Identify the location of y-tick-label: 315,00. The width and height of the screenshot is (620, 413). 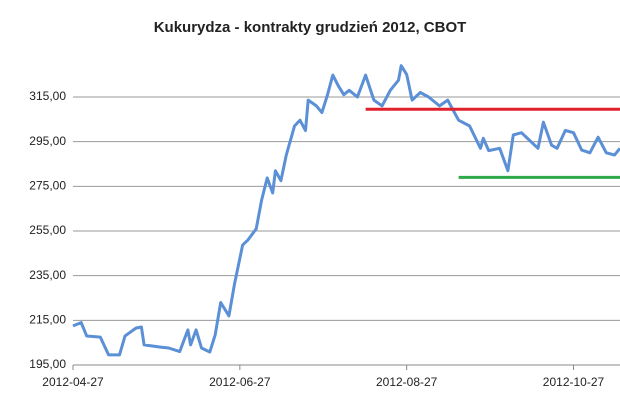
(47, 96).